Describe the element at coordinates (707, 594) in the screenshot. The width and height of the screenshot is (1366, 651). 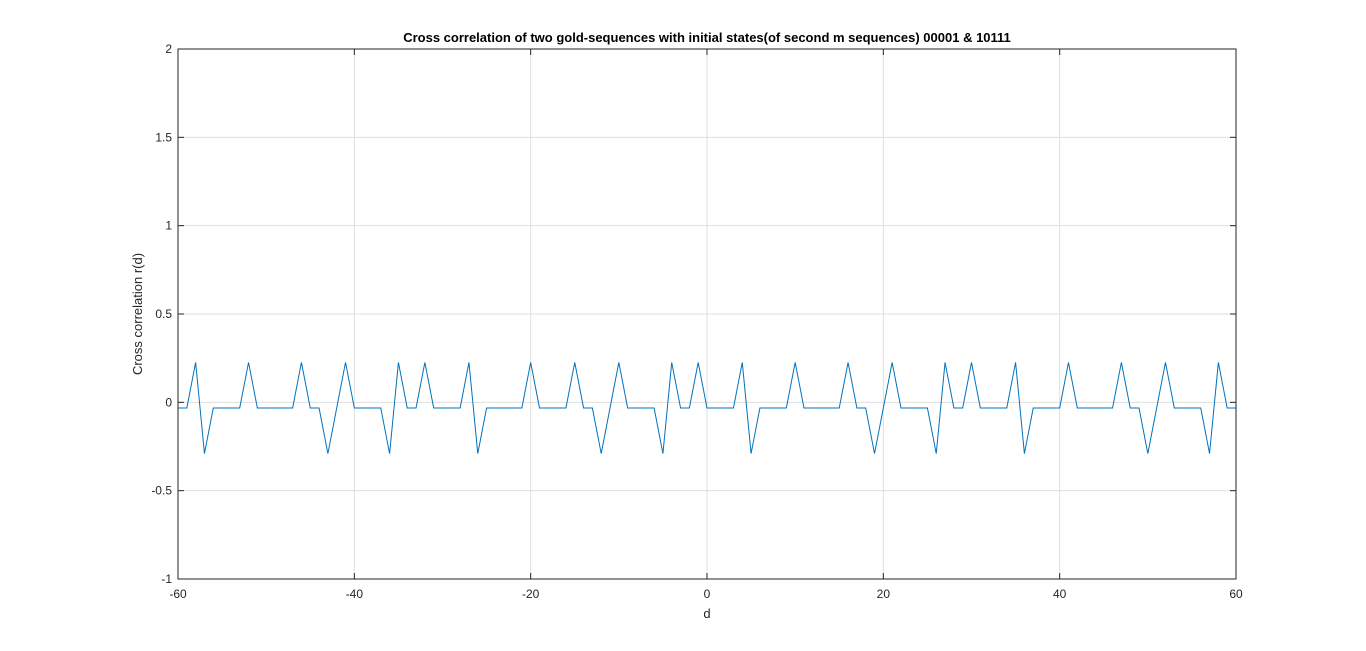
I see `x-tick-label: 0` at that location.